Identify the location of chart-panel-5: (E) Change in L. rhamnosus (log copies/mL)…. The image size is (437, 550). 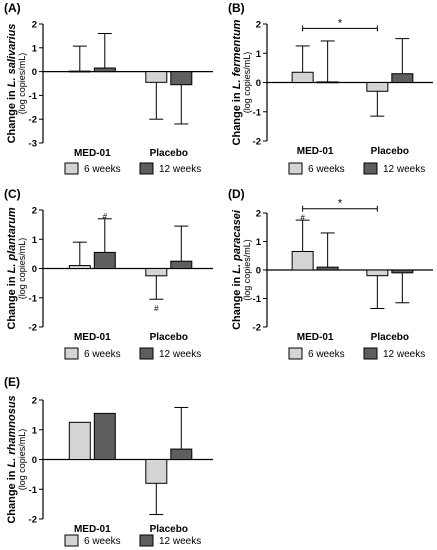
(108, 461).